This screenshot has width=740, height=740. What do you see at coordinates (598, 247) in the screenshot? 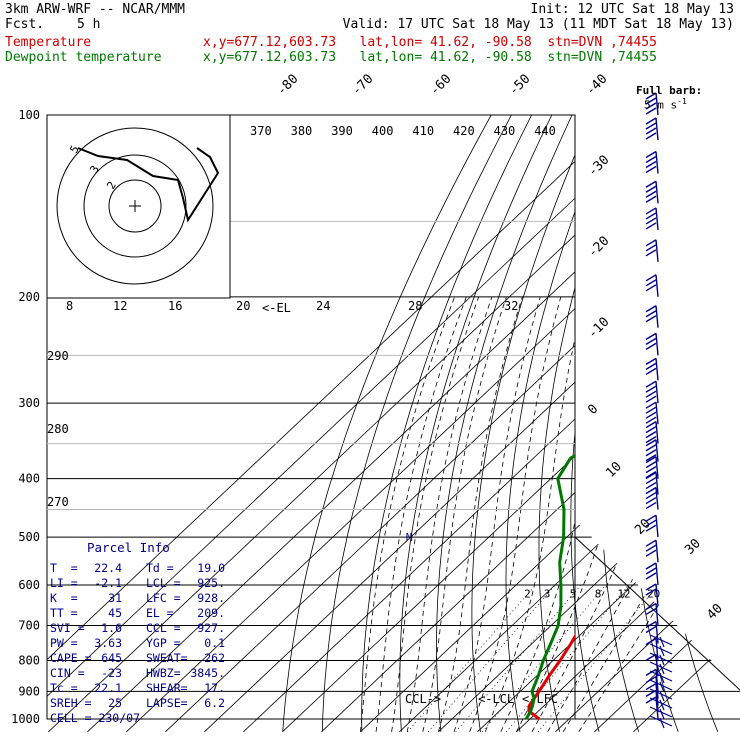
I see `isotherm-label--20: -20` at bounding box center [598, 247].